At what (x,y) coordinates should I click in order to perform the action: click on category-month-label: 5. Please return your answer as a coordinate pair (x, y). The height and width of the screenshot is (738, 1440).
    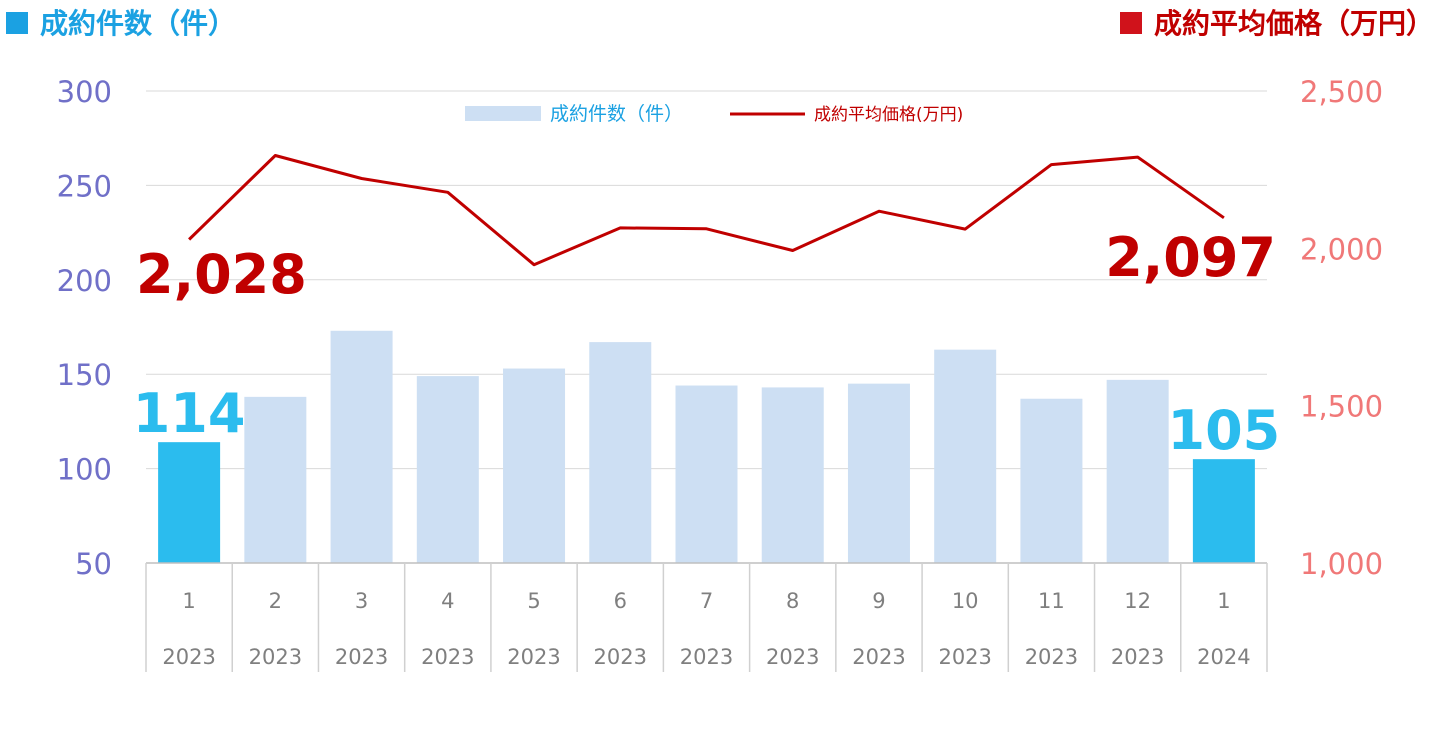
    Looking at the image, I should click on (533, 601).